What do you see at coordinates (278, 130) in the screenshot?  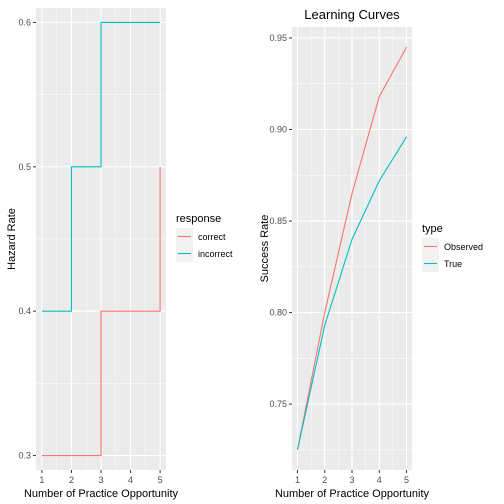 I see `y-tick-label: 0.90` at bounding box center [278, 130].